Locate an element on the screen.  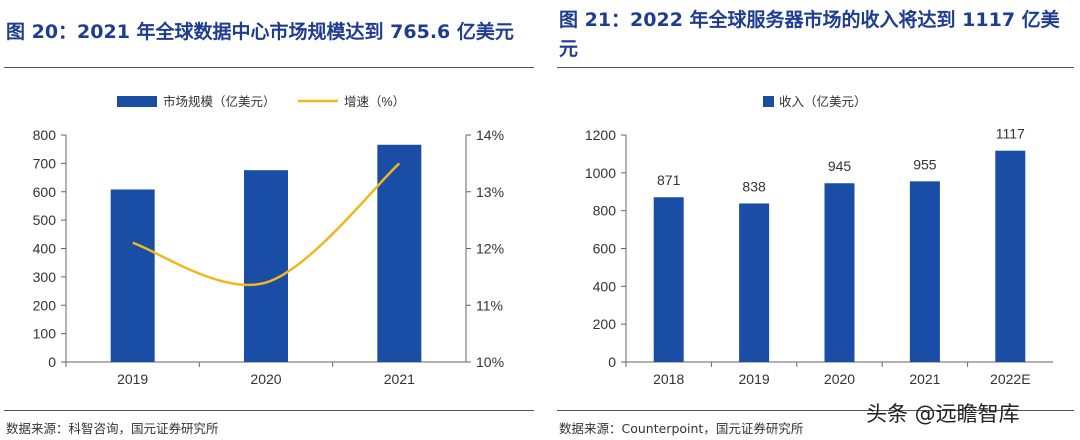
figure-20-source: 数据来源：科智咨询，国元证券研究所 is located at coordinates (112, 428).